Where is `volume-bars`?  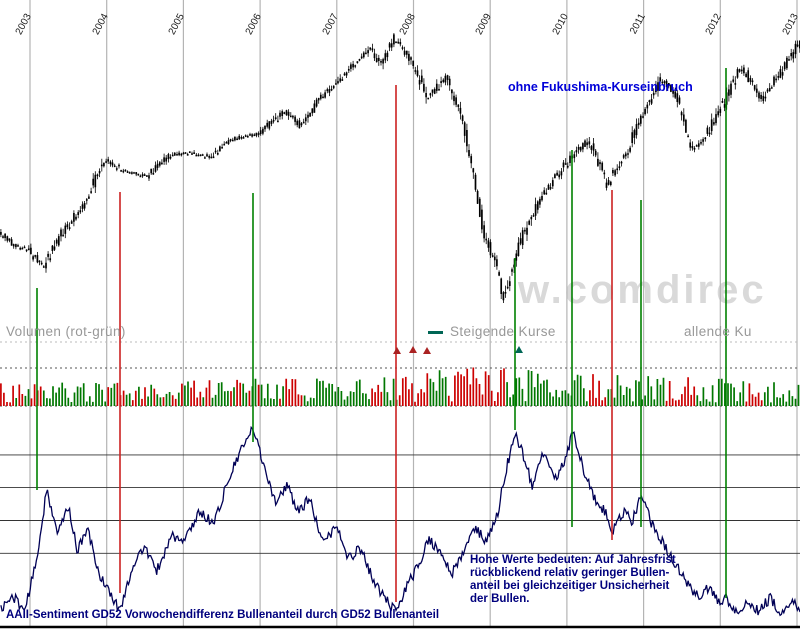 volume-bars is located at coordinates (400, 386).